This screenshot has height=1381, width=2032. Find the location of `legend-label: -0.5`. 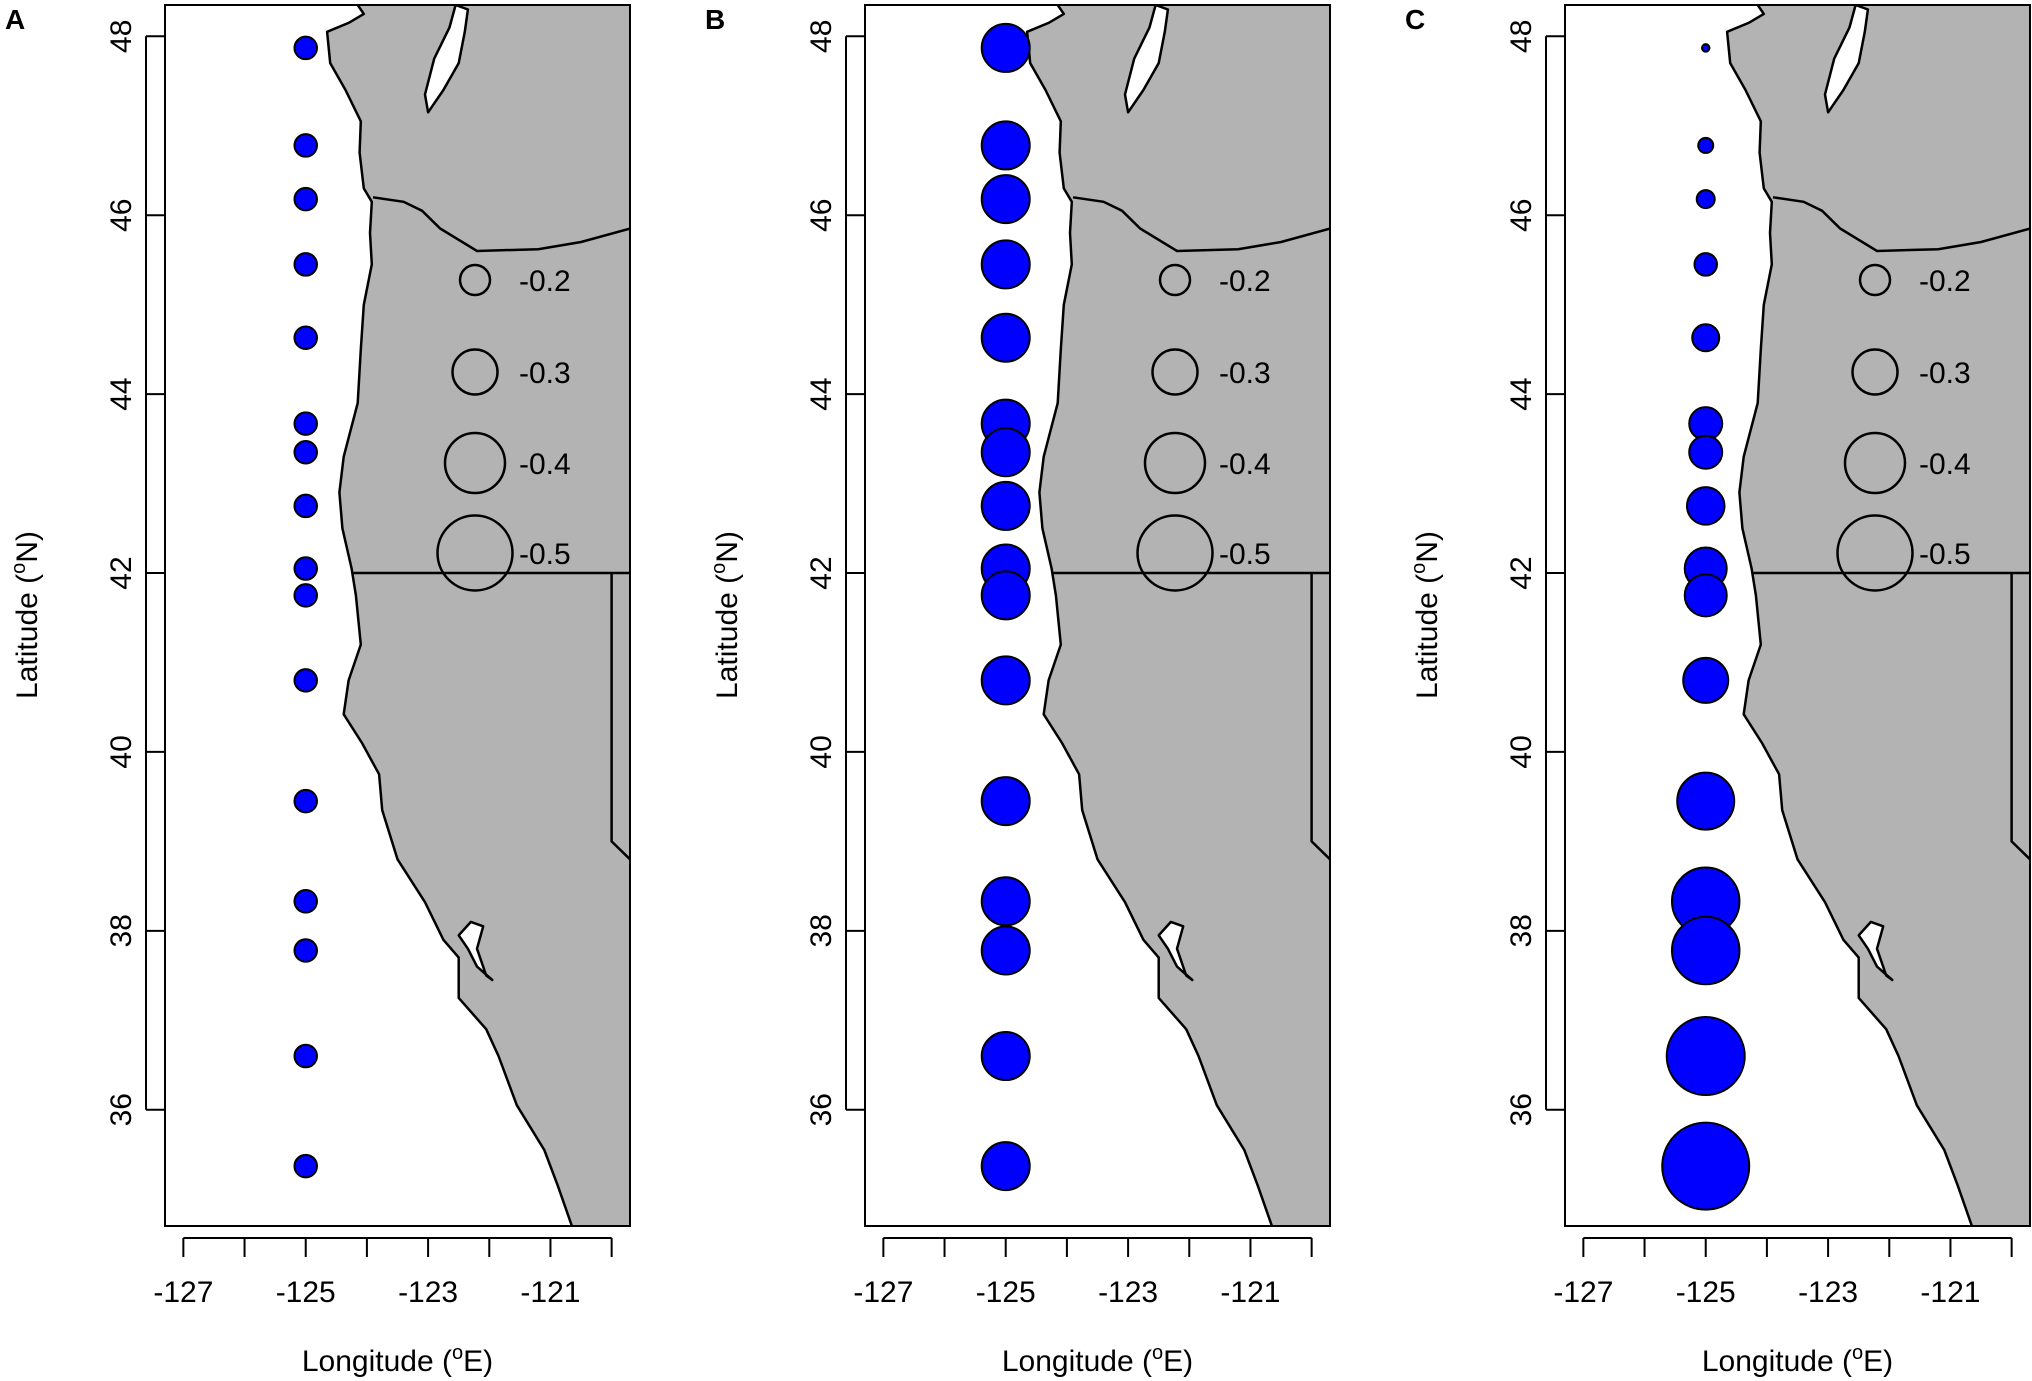

legend-label: -0.5 is located at coordinates (1245, 554).